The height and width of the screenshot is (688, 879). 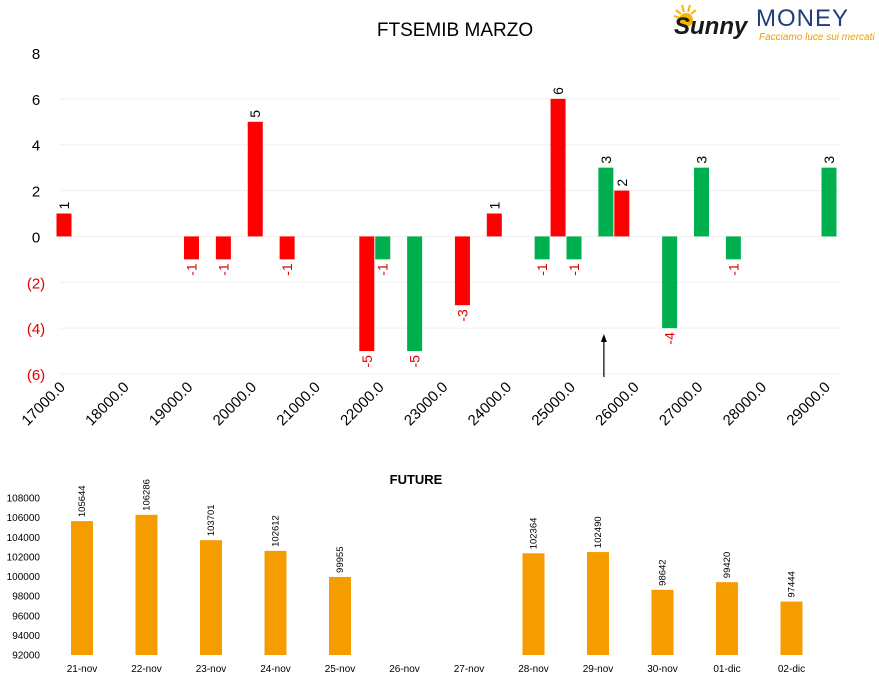 What do you see at coordinates (617, 404) in the screenshot?
I see `x-tick-label: 26000.0` at bounding box center [617, 404].